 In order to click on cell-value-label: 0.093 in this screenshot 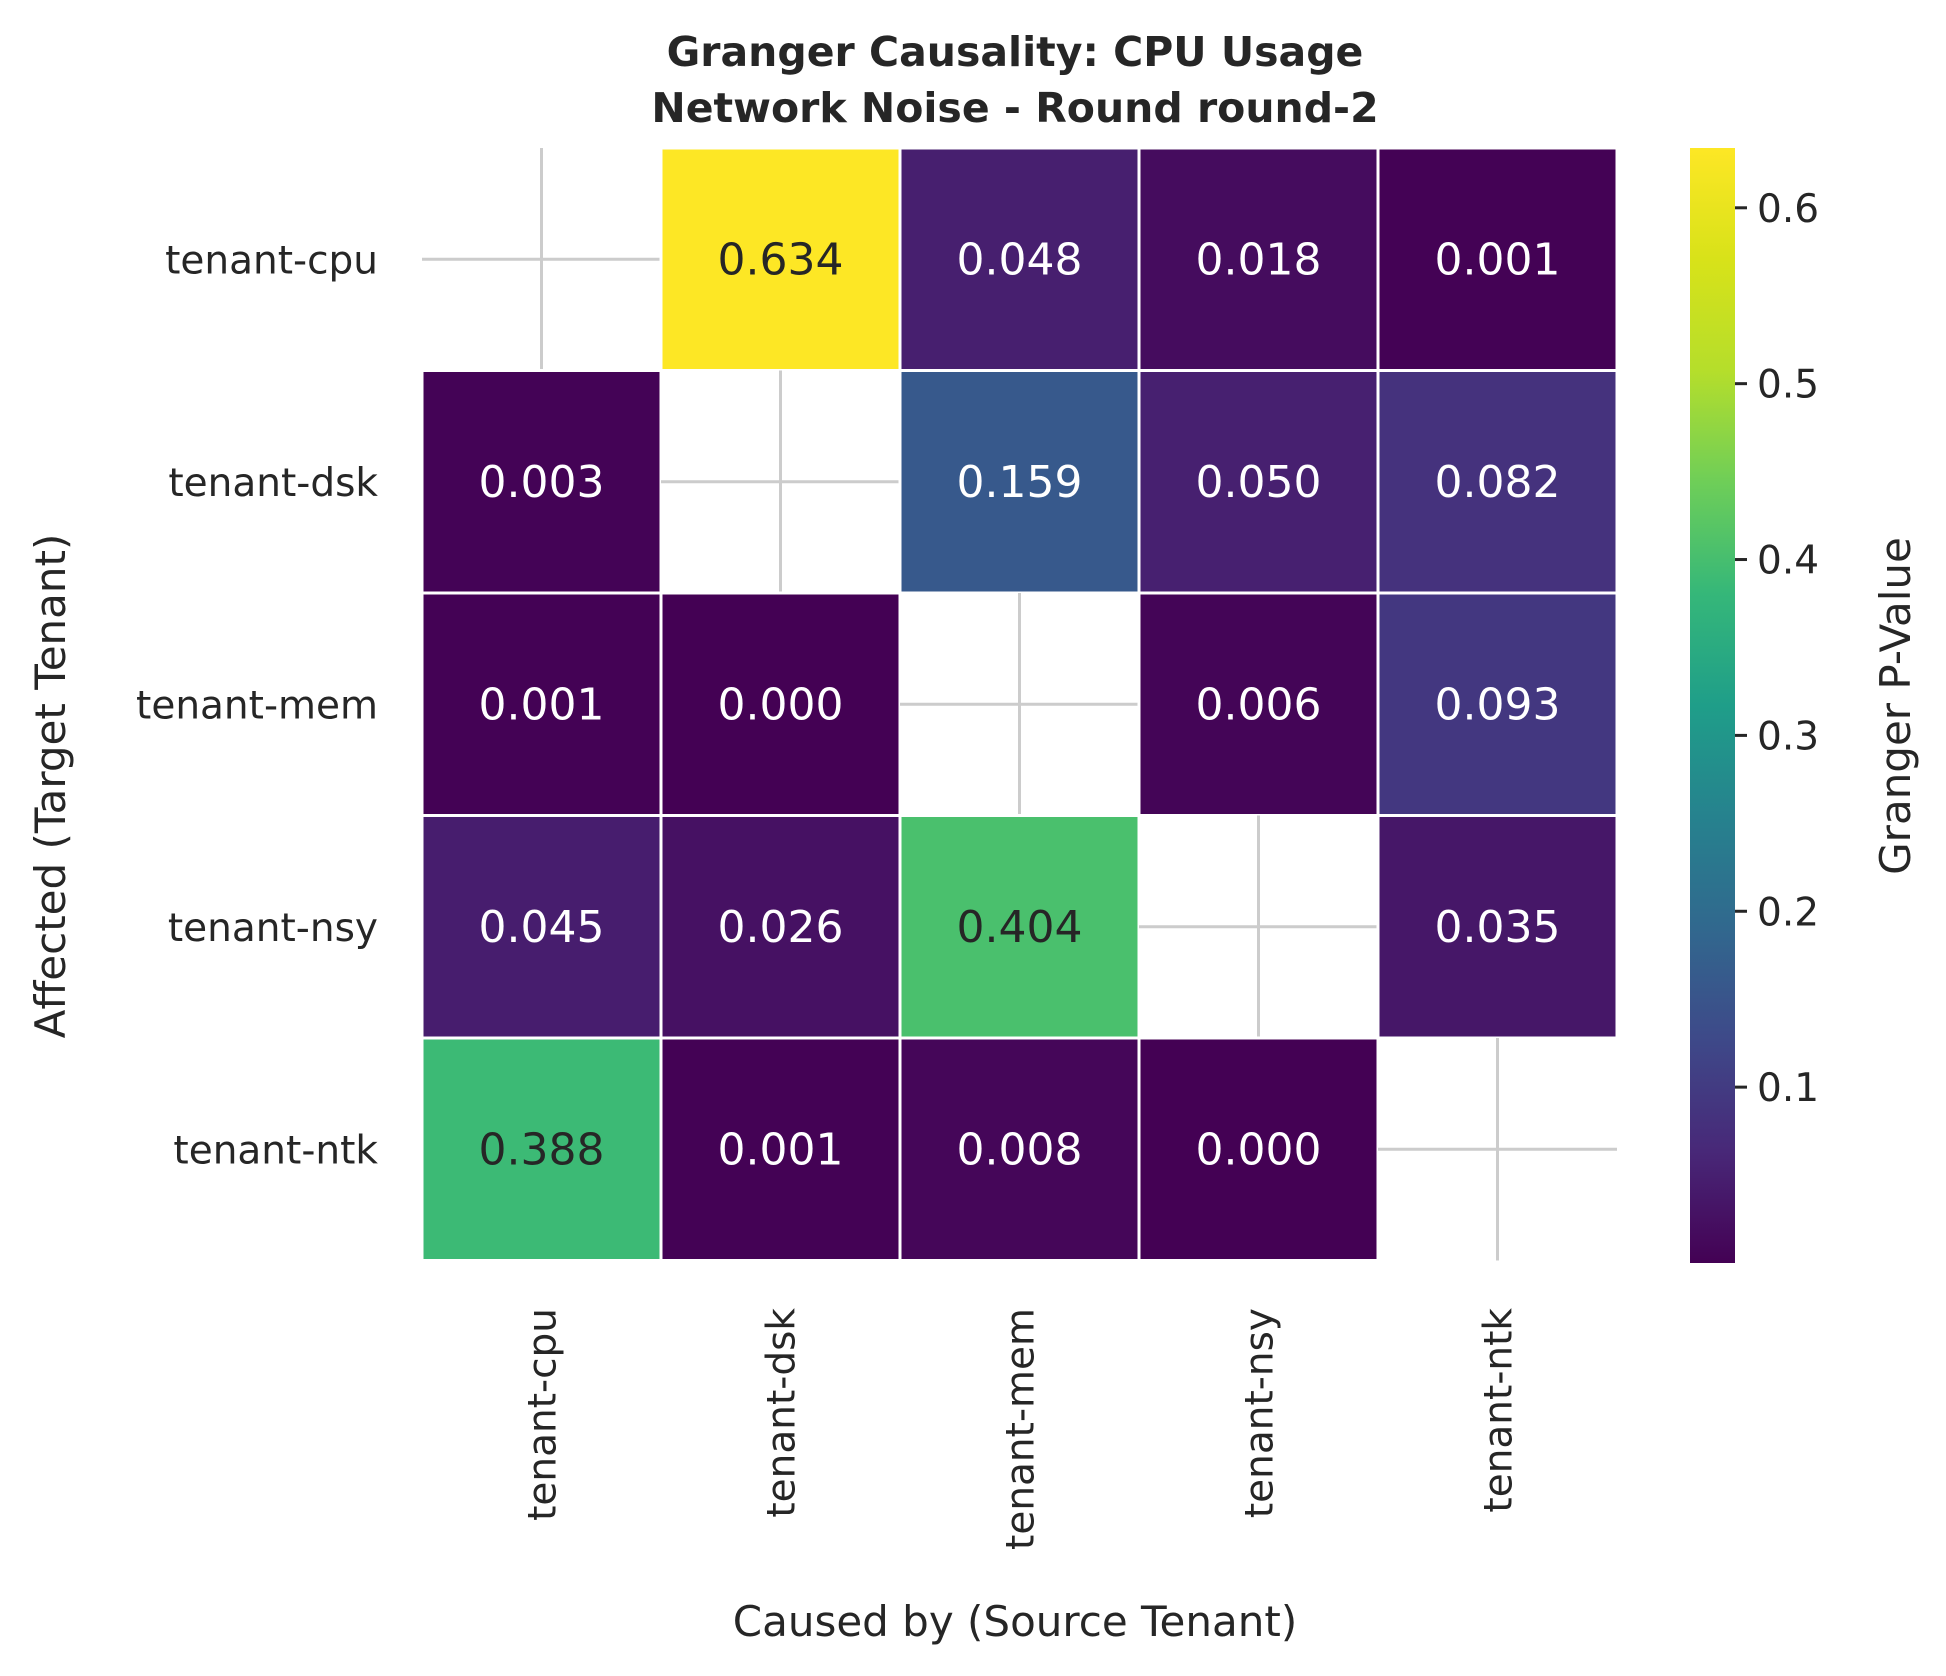, I will do `click(1498, 704)`.